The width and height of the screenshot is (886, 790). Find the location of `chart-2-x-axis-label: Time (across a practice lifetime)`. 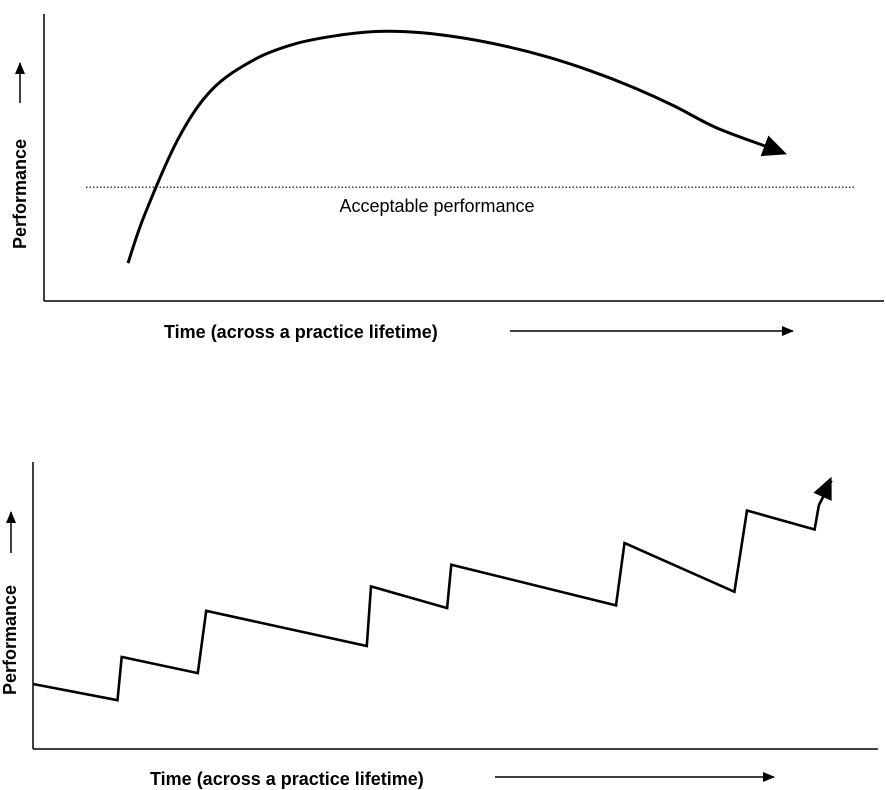

chart-2-x-axis-label: Time (across a practice lifetime) is located at coordinates (287, 779).